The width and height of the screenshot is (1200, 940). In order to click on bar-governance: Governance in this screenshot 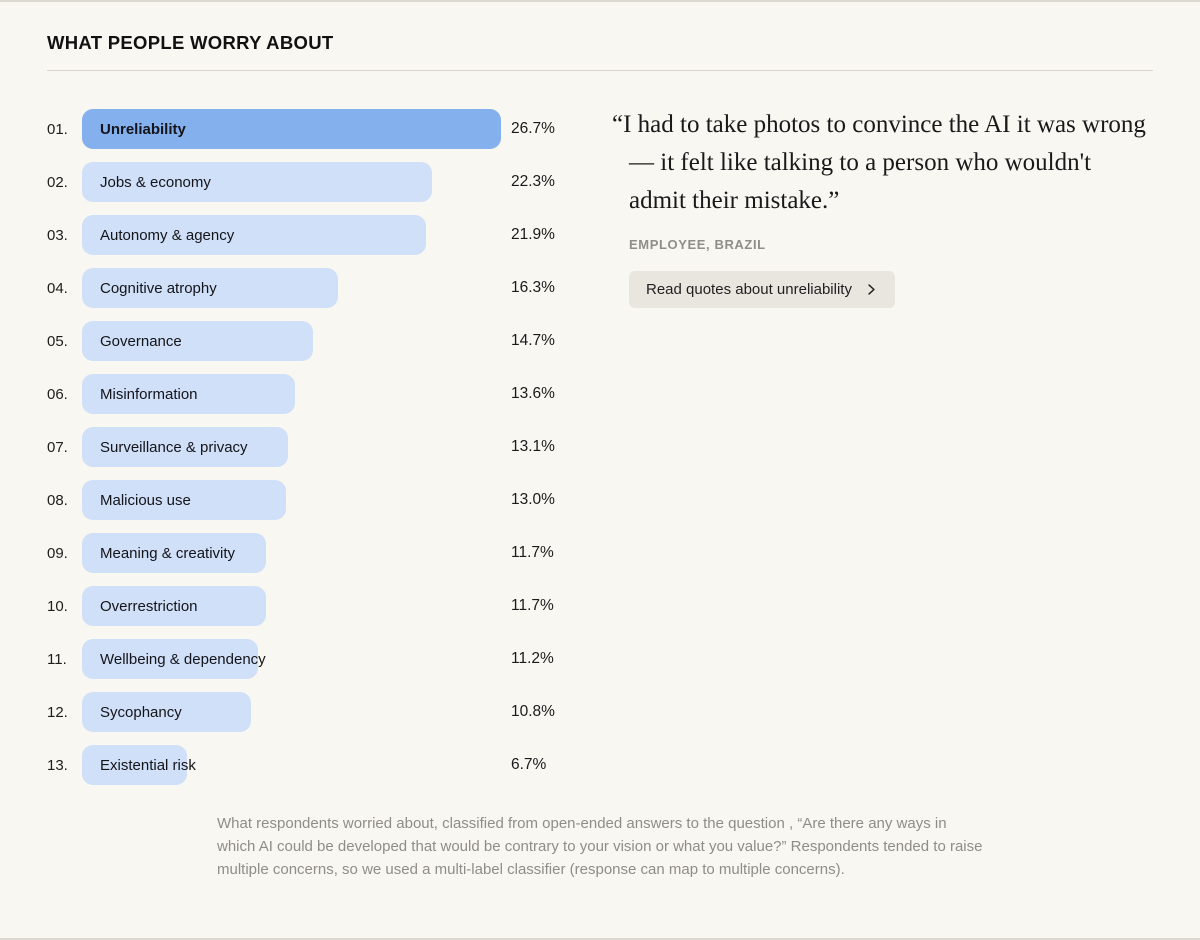, I will do `click(197, 341)`.